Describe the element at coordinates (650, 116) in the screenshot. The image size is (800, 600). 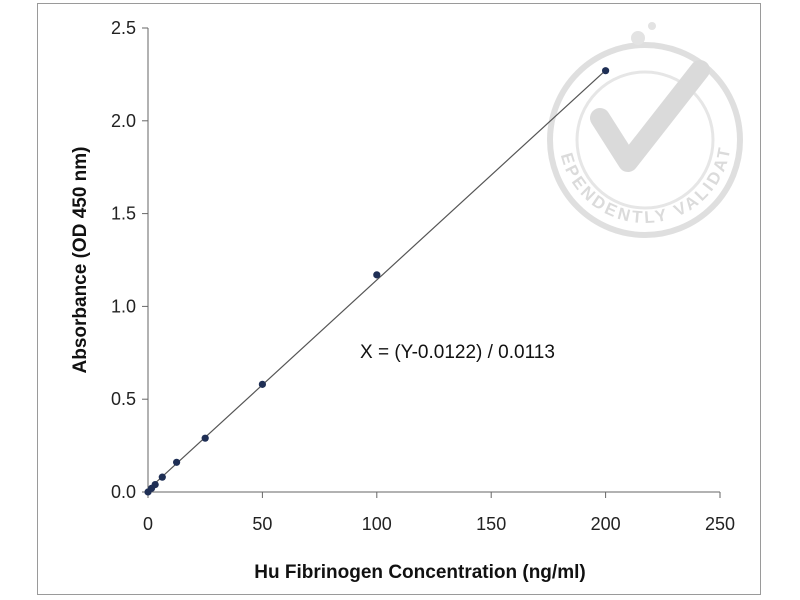
I see `checkmark-seal-icon` at that location.